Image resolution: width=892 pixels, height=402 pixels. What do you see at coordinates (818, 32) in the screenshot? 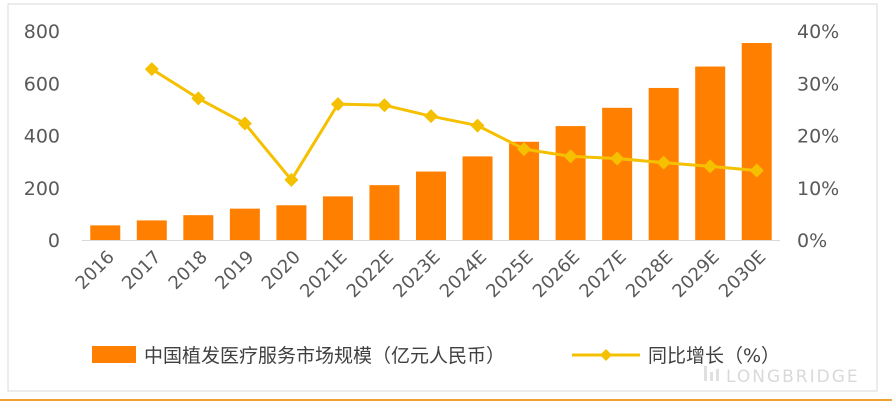
I see `y-right-tick-label: 40%` at bounding box center [818, 32].